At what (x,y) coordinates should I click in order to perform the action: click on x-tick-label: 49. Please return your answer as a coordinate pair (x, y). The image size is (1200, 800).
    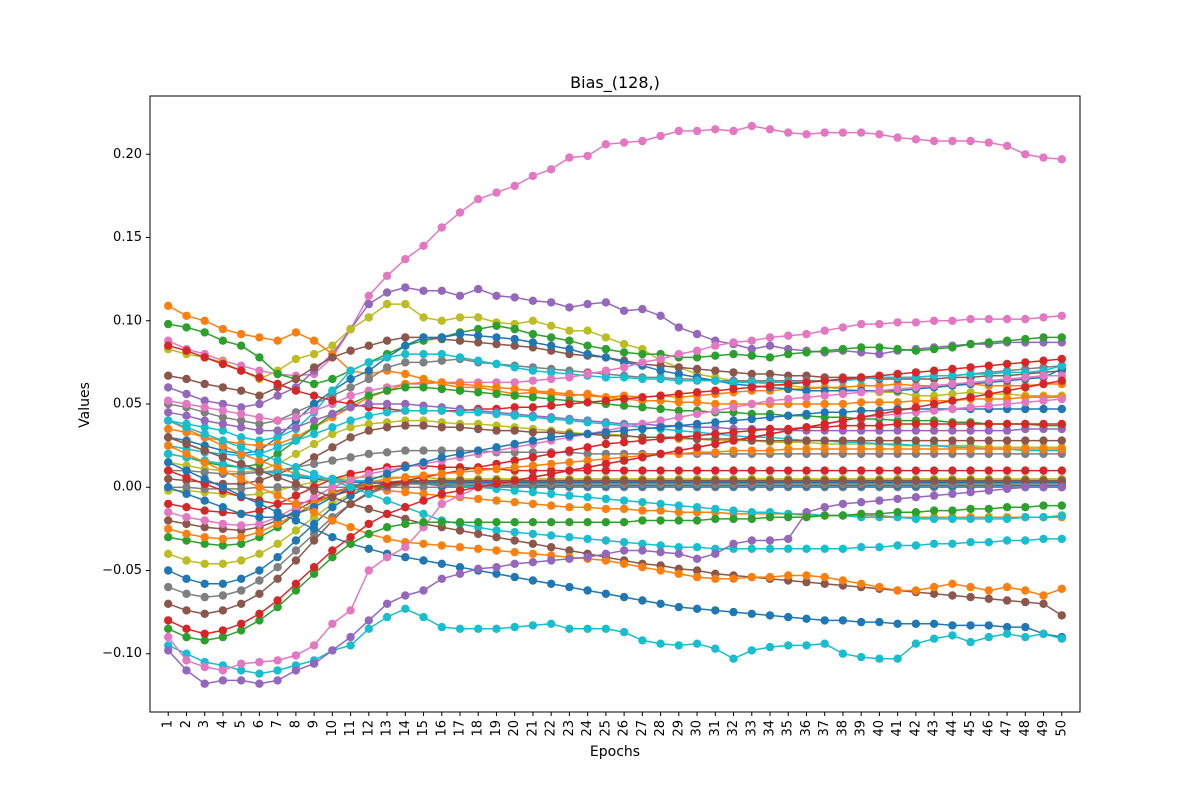
    Looking at the image, I should click on (1043, 728).